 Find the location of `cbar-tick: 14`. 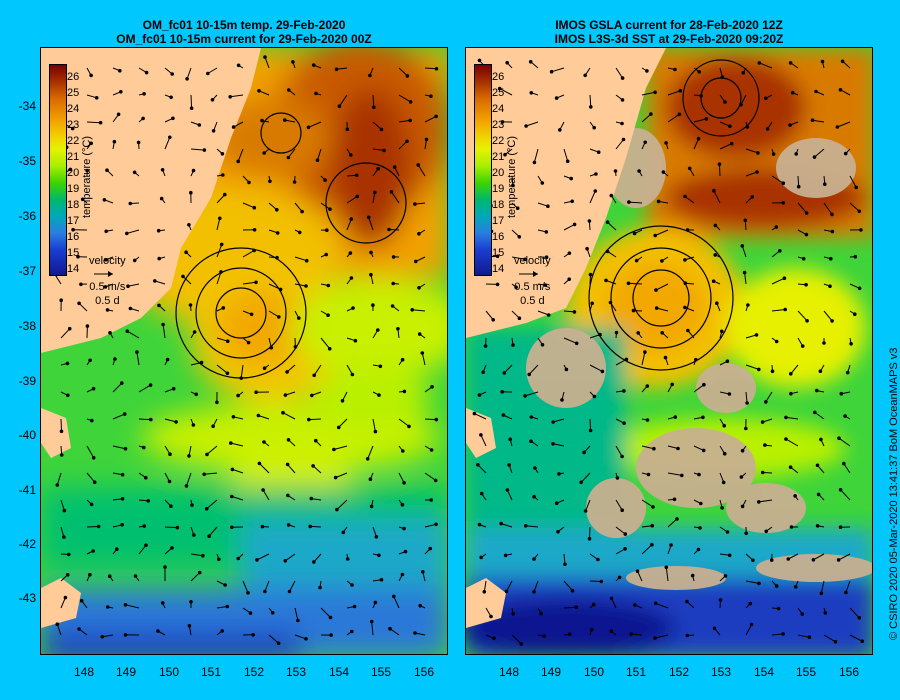

cbar-tick: 14 is located at coordinates (73, 269).